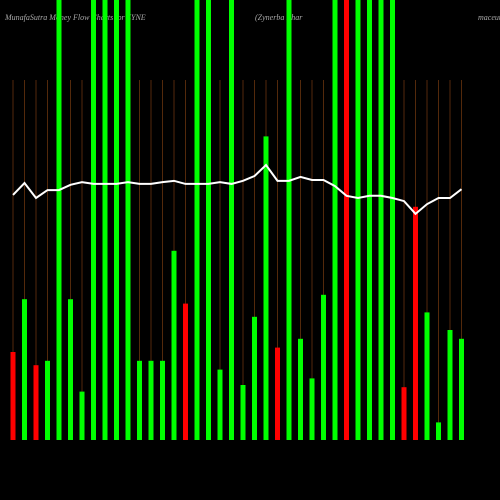  I want to click on chart-title: MunafaSutra Money Flow Charts for ZYNE, so click(75, 17).